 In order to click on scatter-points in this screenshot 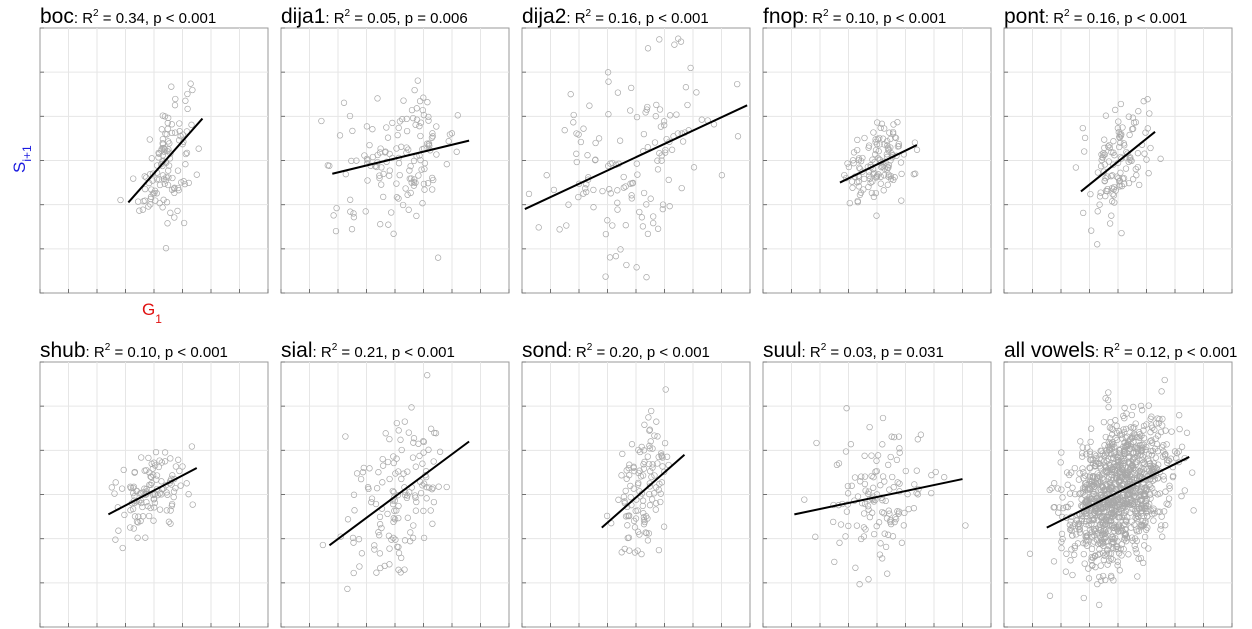, I will do `click(1118, 172)`.